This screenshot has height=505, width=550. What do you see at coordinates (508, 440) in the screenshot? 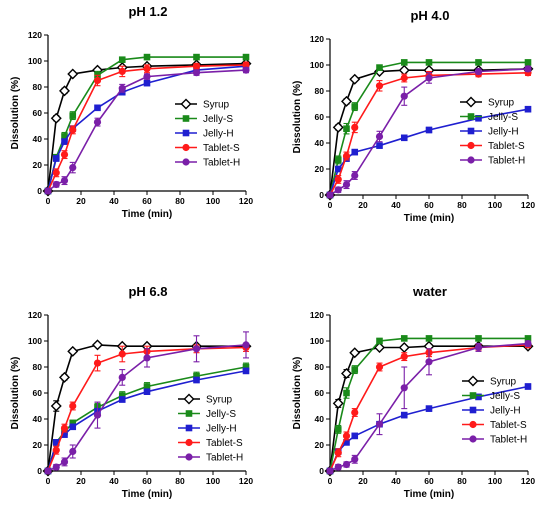
I see `legend-label: Tablet-H` at bounding box center [508, 440].